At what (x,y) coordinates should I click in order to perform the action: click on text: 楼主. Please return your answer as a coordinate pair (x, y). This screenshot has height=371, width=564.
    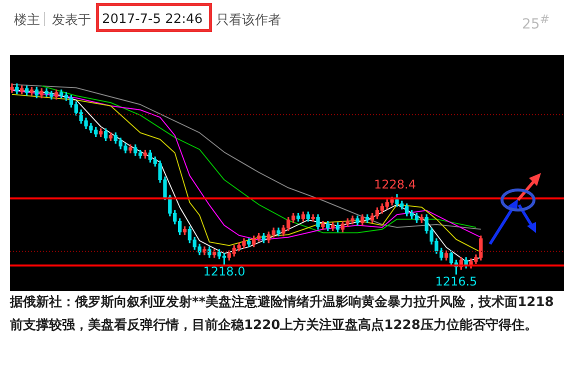
    Looking at the image, I should click on (27, 20).